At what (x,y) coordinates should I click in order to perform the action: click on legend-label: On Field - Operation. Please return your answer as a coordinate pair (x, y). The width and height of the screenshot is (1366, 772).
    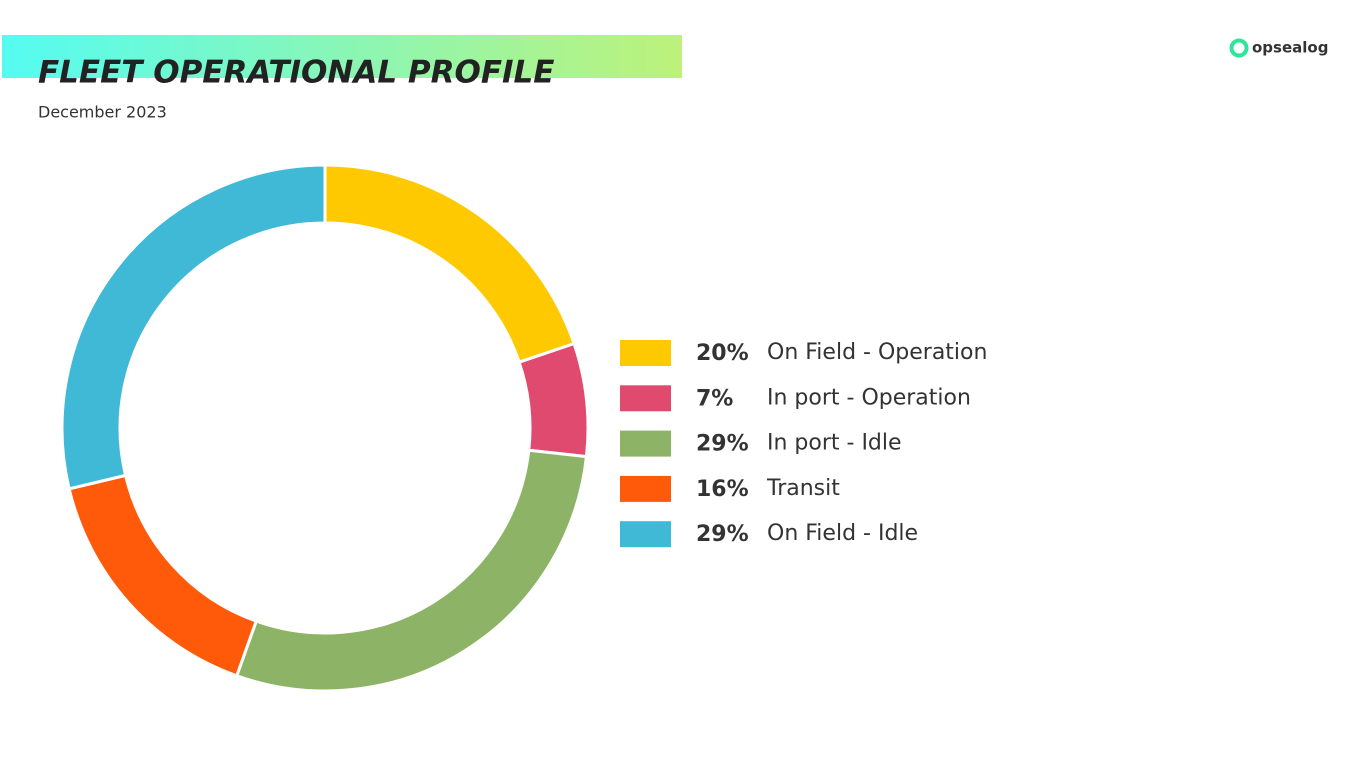
    Looking at the image, I should click on (877, 352).